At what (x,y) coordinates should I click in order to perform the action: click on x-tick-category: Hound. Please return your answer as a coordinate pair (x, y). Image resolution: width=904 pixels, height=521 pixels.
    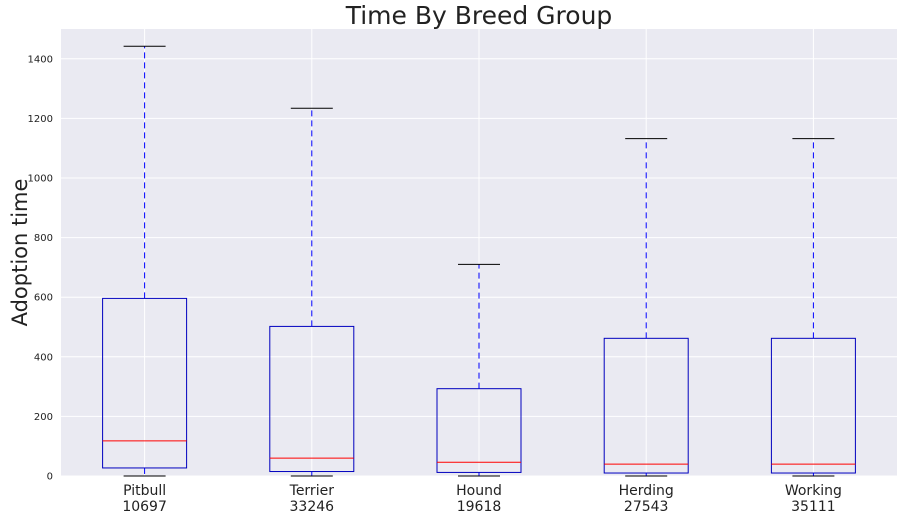
    Looking at the image, I should click on (479, 491).